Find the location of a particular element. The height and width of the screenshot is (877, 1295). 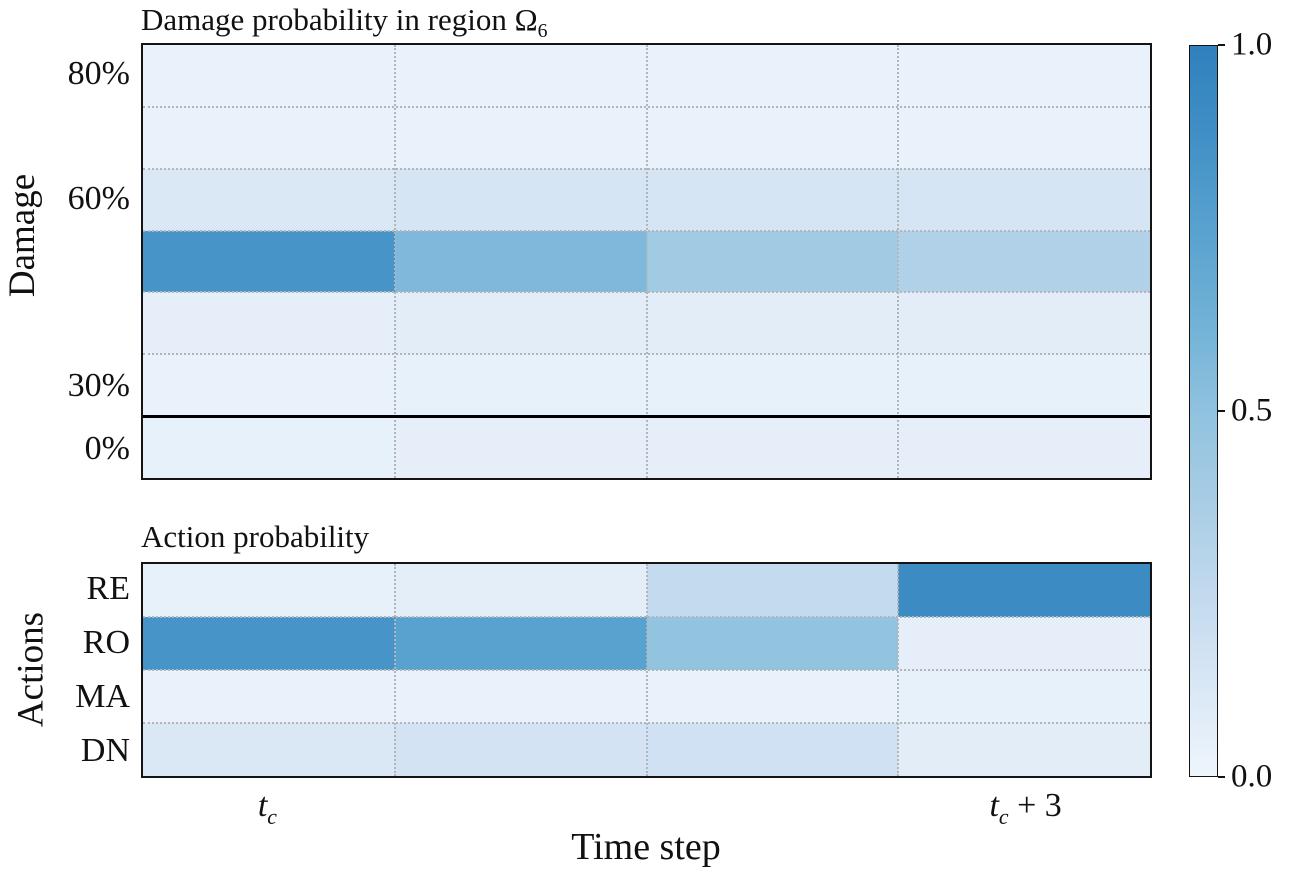

damage-panel-title-text: Damage probability in region Ω is located at coordinates (339, 19).